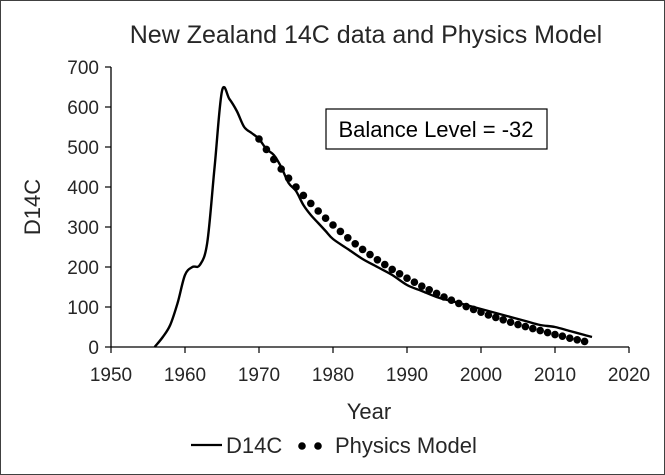  I want to click on y-tick-label: 100, so click(83, 308).